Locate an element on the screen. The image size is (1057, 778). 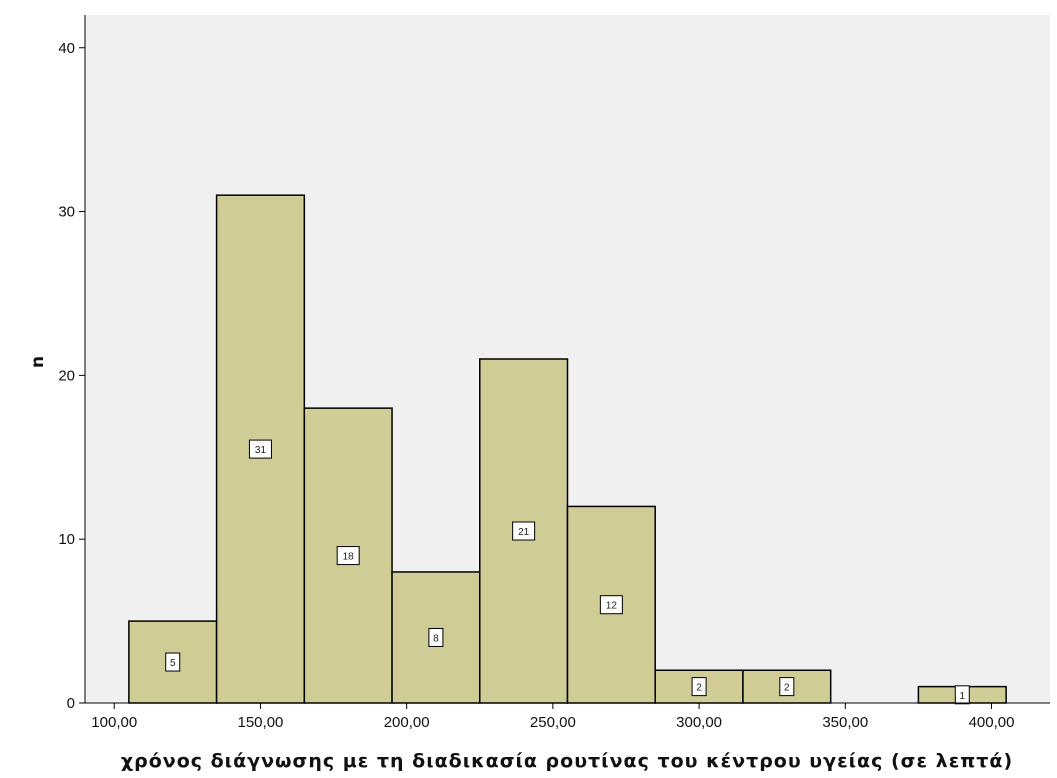
y-axis-title: n is located at coordinates (38, 362).